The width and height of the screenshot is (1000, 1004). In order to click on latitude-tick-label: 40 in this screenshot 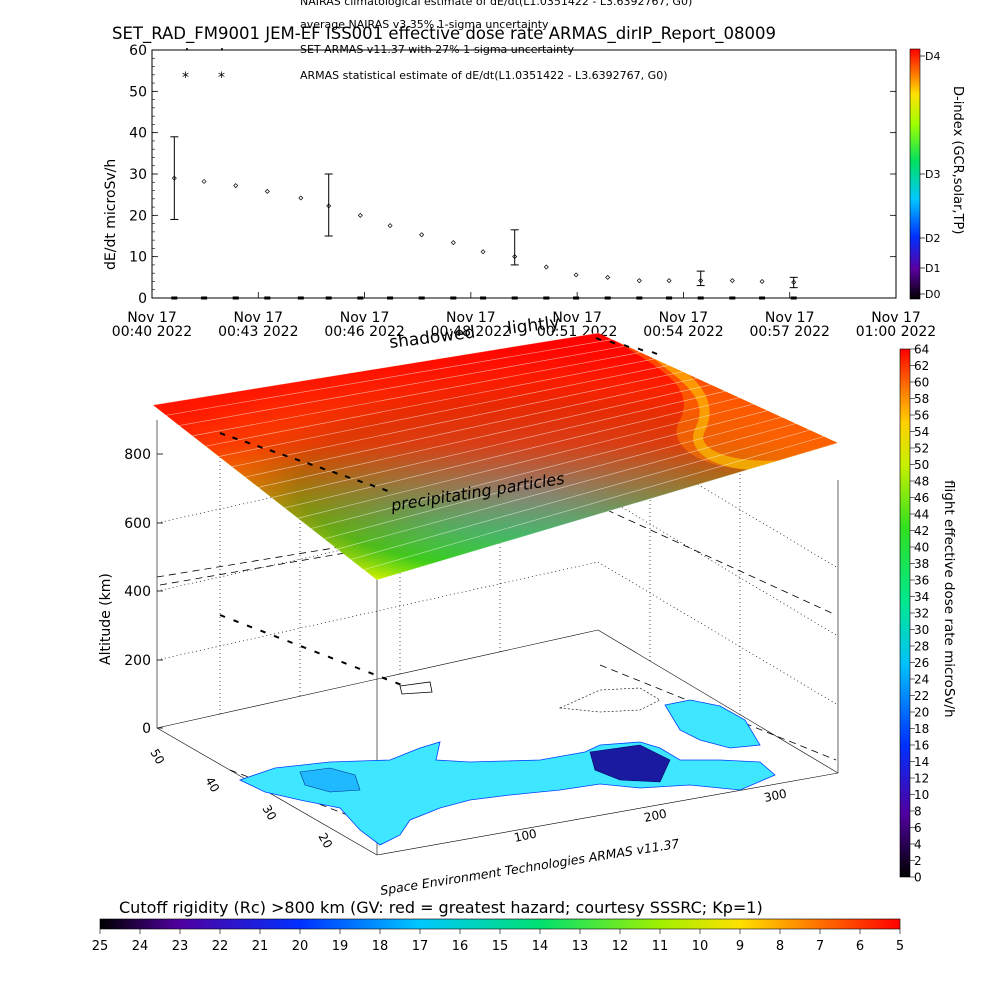, I will do `click(212, 785)`.